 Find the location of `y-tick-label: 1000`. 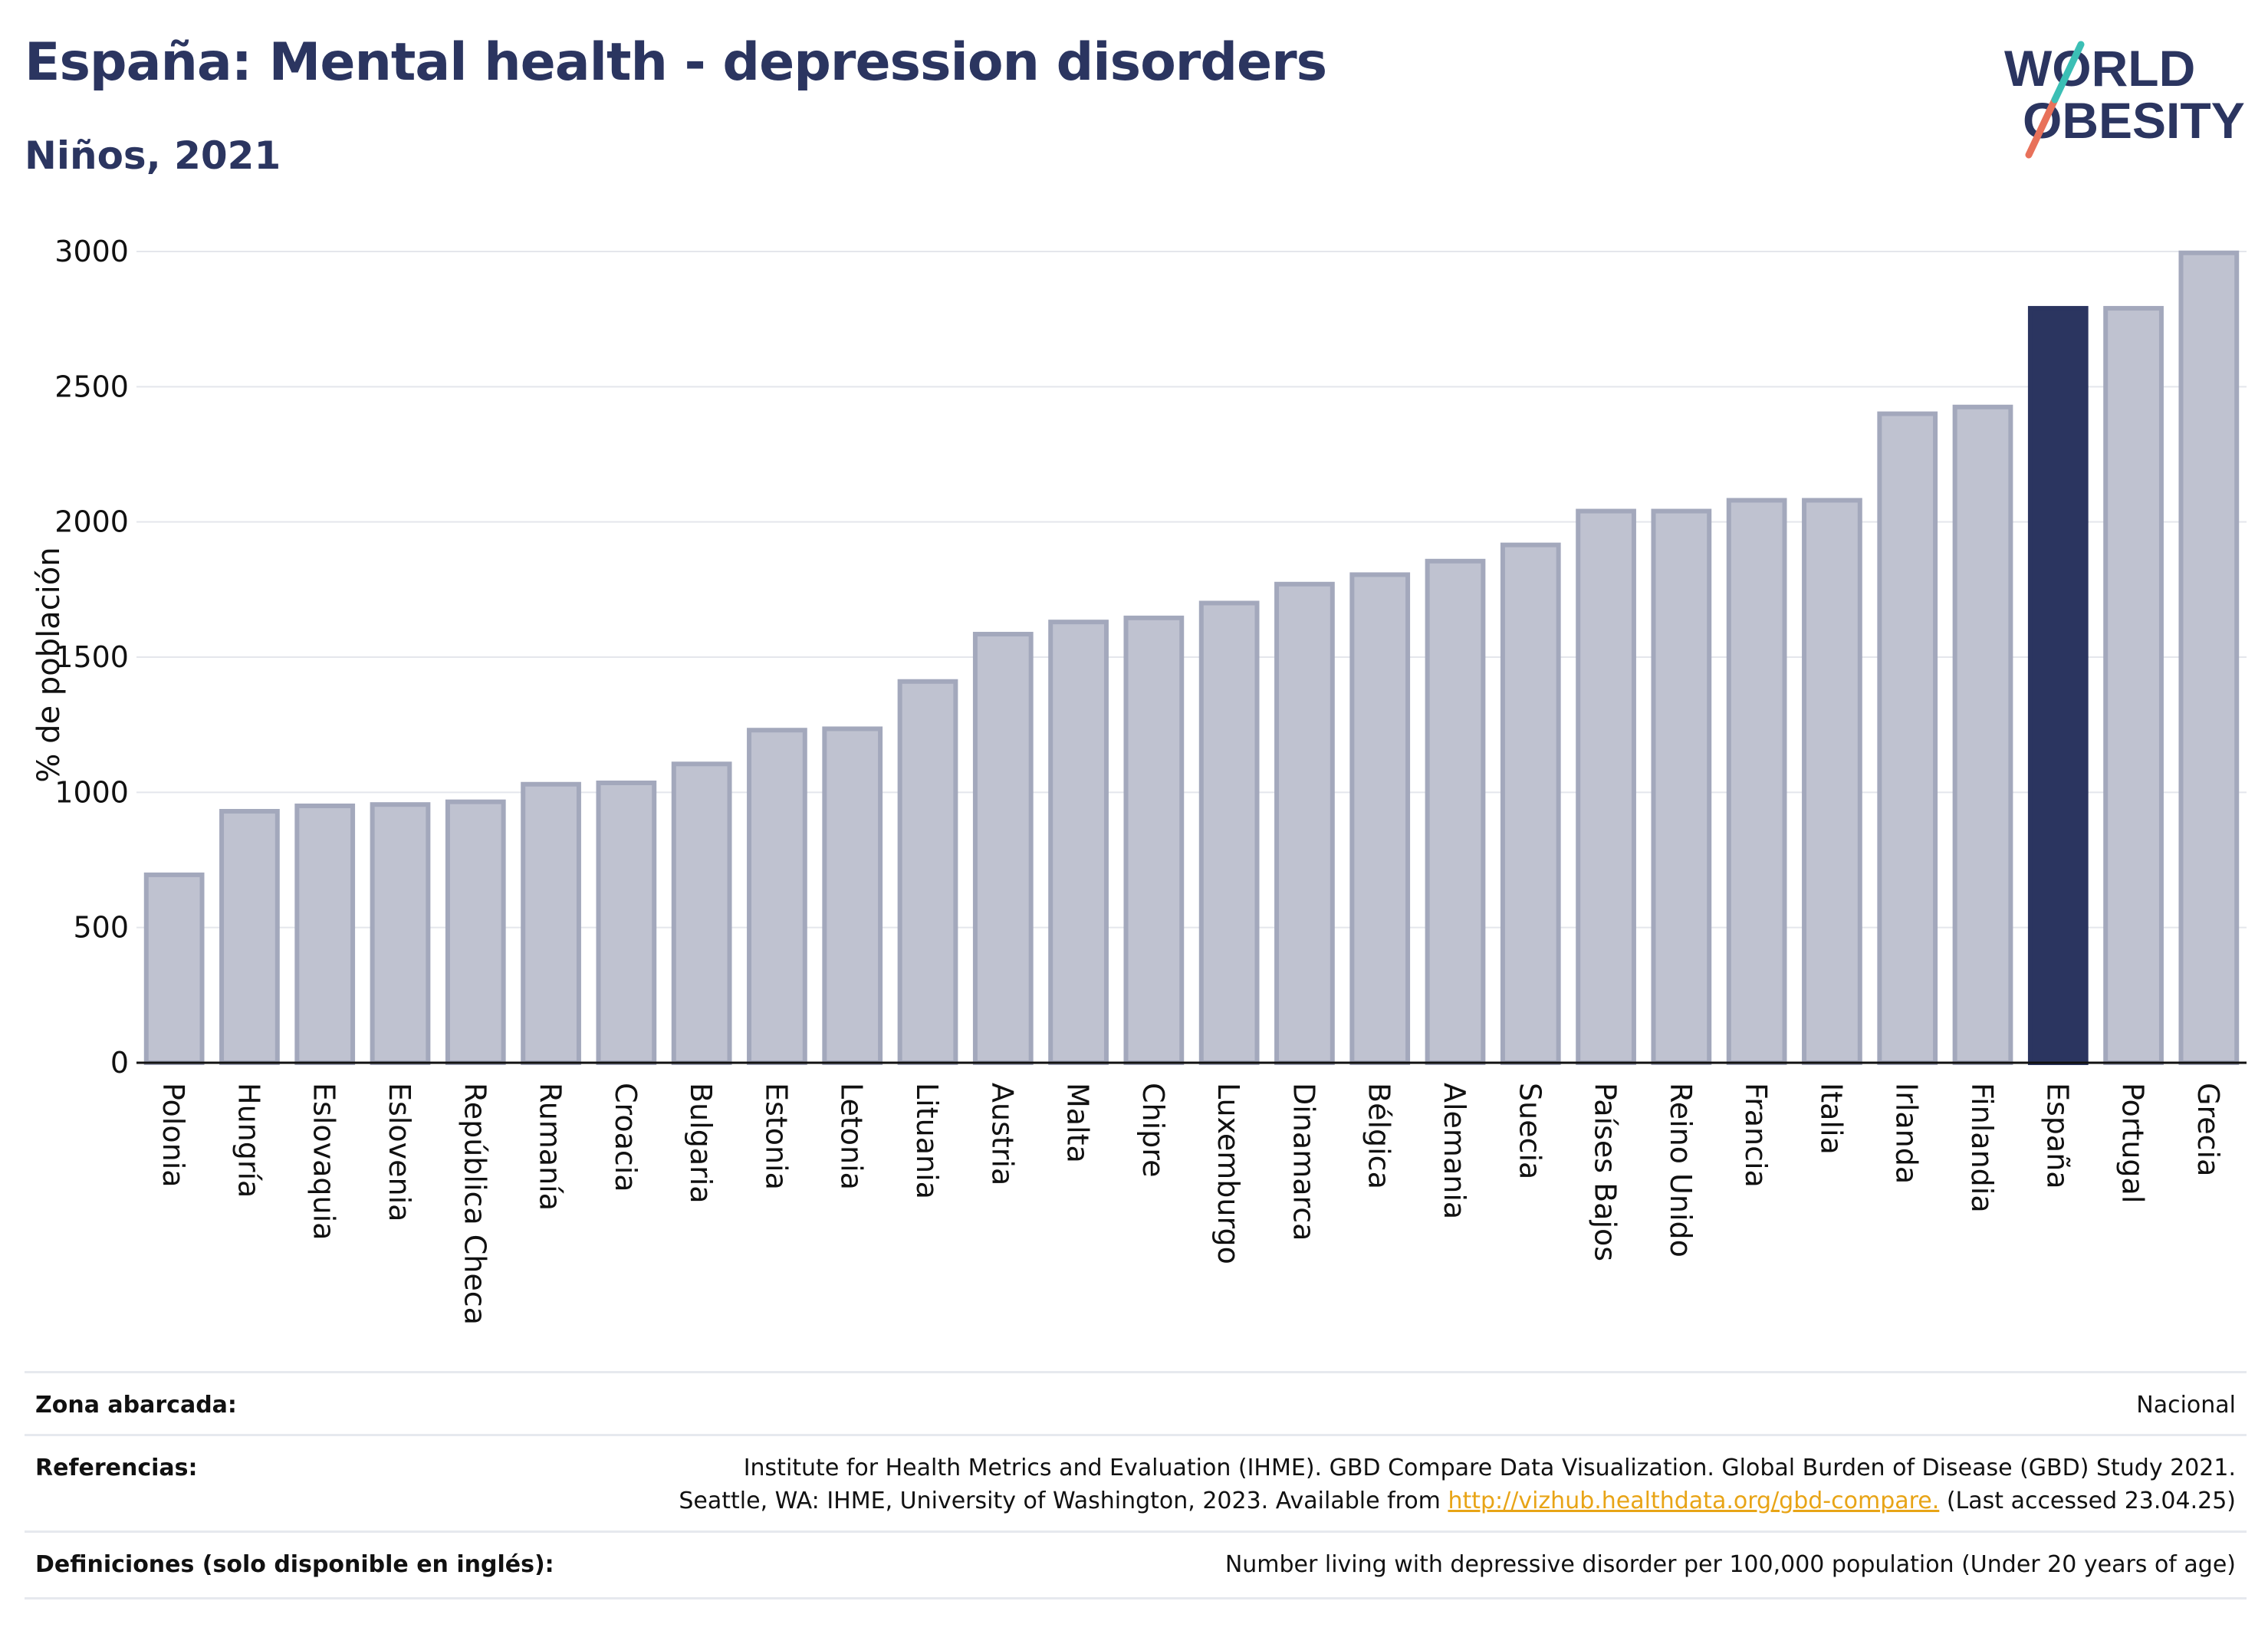

y-tick-label: 1000 is located at coordinates (91, 792).